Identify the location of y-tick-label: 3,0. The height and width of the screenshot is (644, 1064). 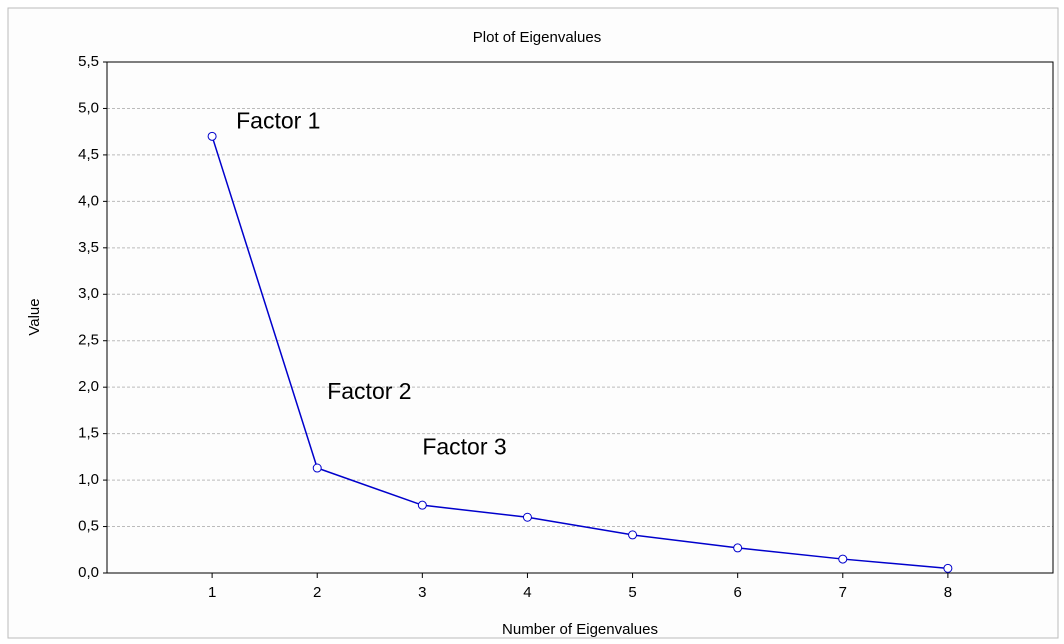
(88, 293).